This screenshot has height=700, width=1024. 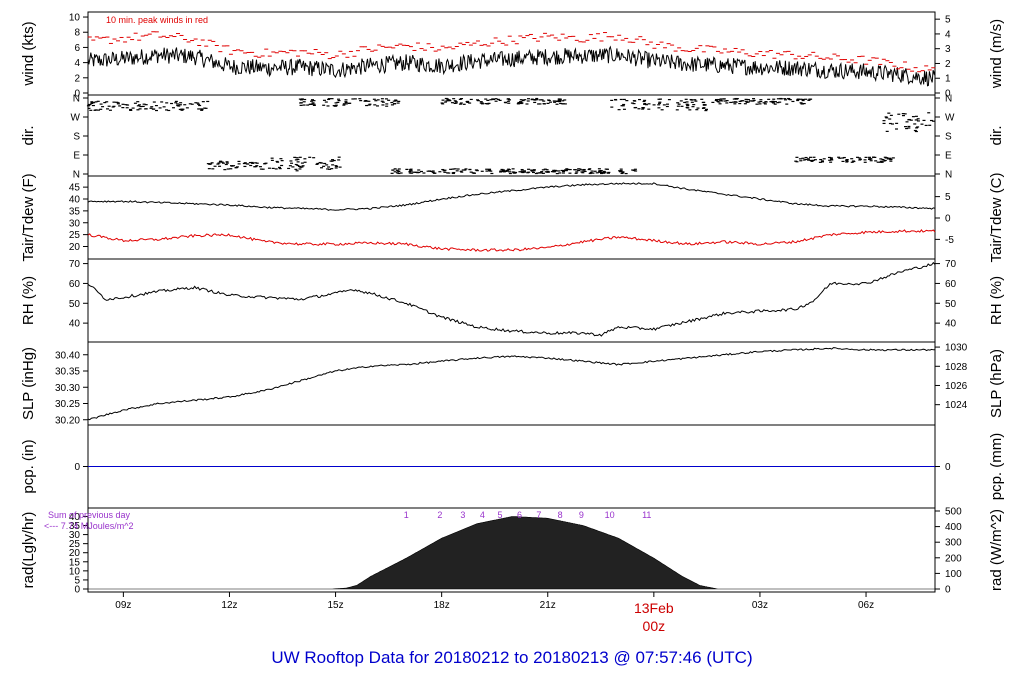 What do you see at coordinates (560, 515) in the screenshot?
I see `hour-label: 8` at bounding box center [560, 515].